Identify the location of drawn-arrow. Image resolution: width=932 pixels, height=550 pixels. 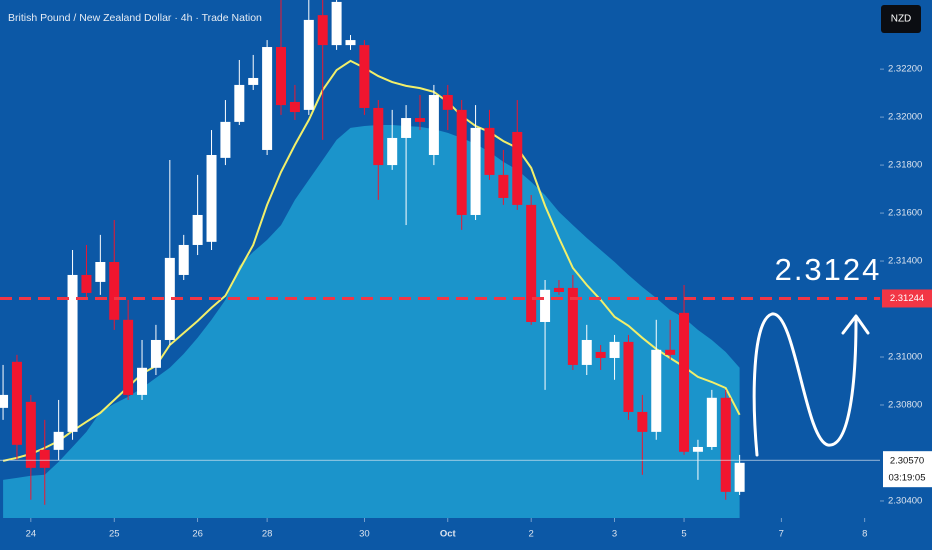
(811, 384).